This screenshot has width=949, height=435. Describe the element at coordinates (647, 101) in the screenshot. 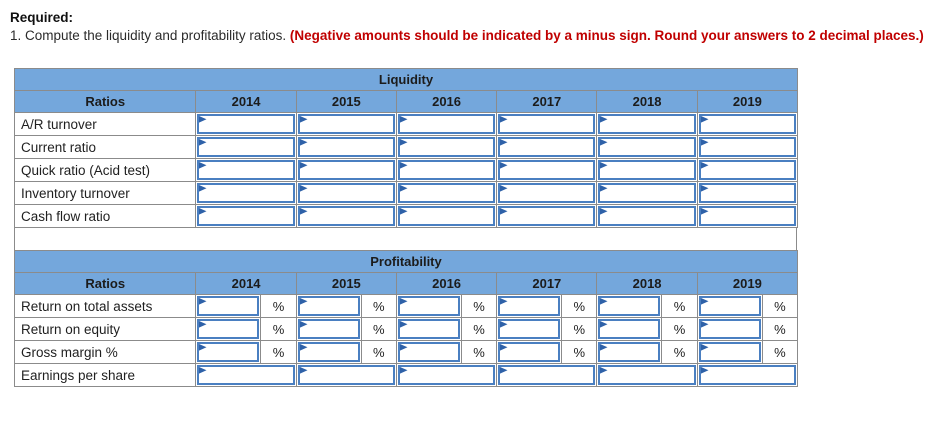

I see `year-column-header: 2018` at that location.